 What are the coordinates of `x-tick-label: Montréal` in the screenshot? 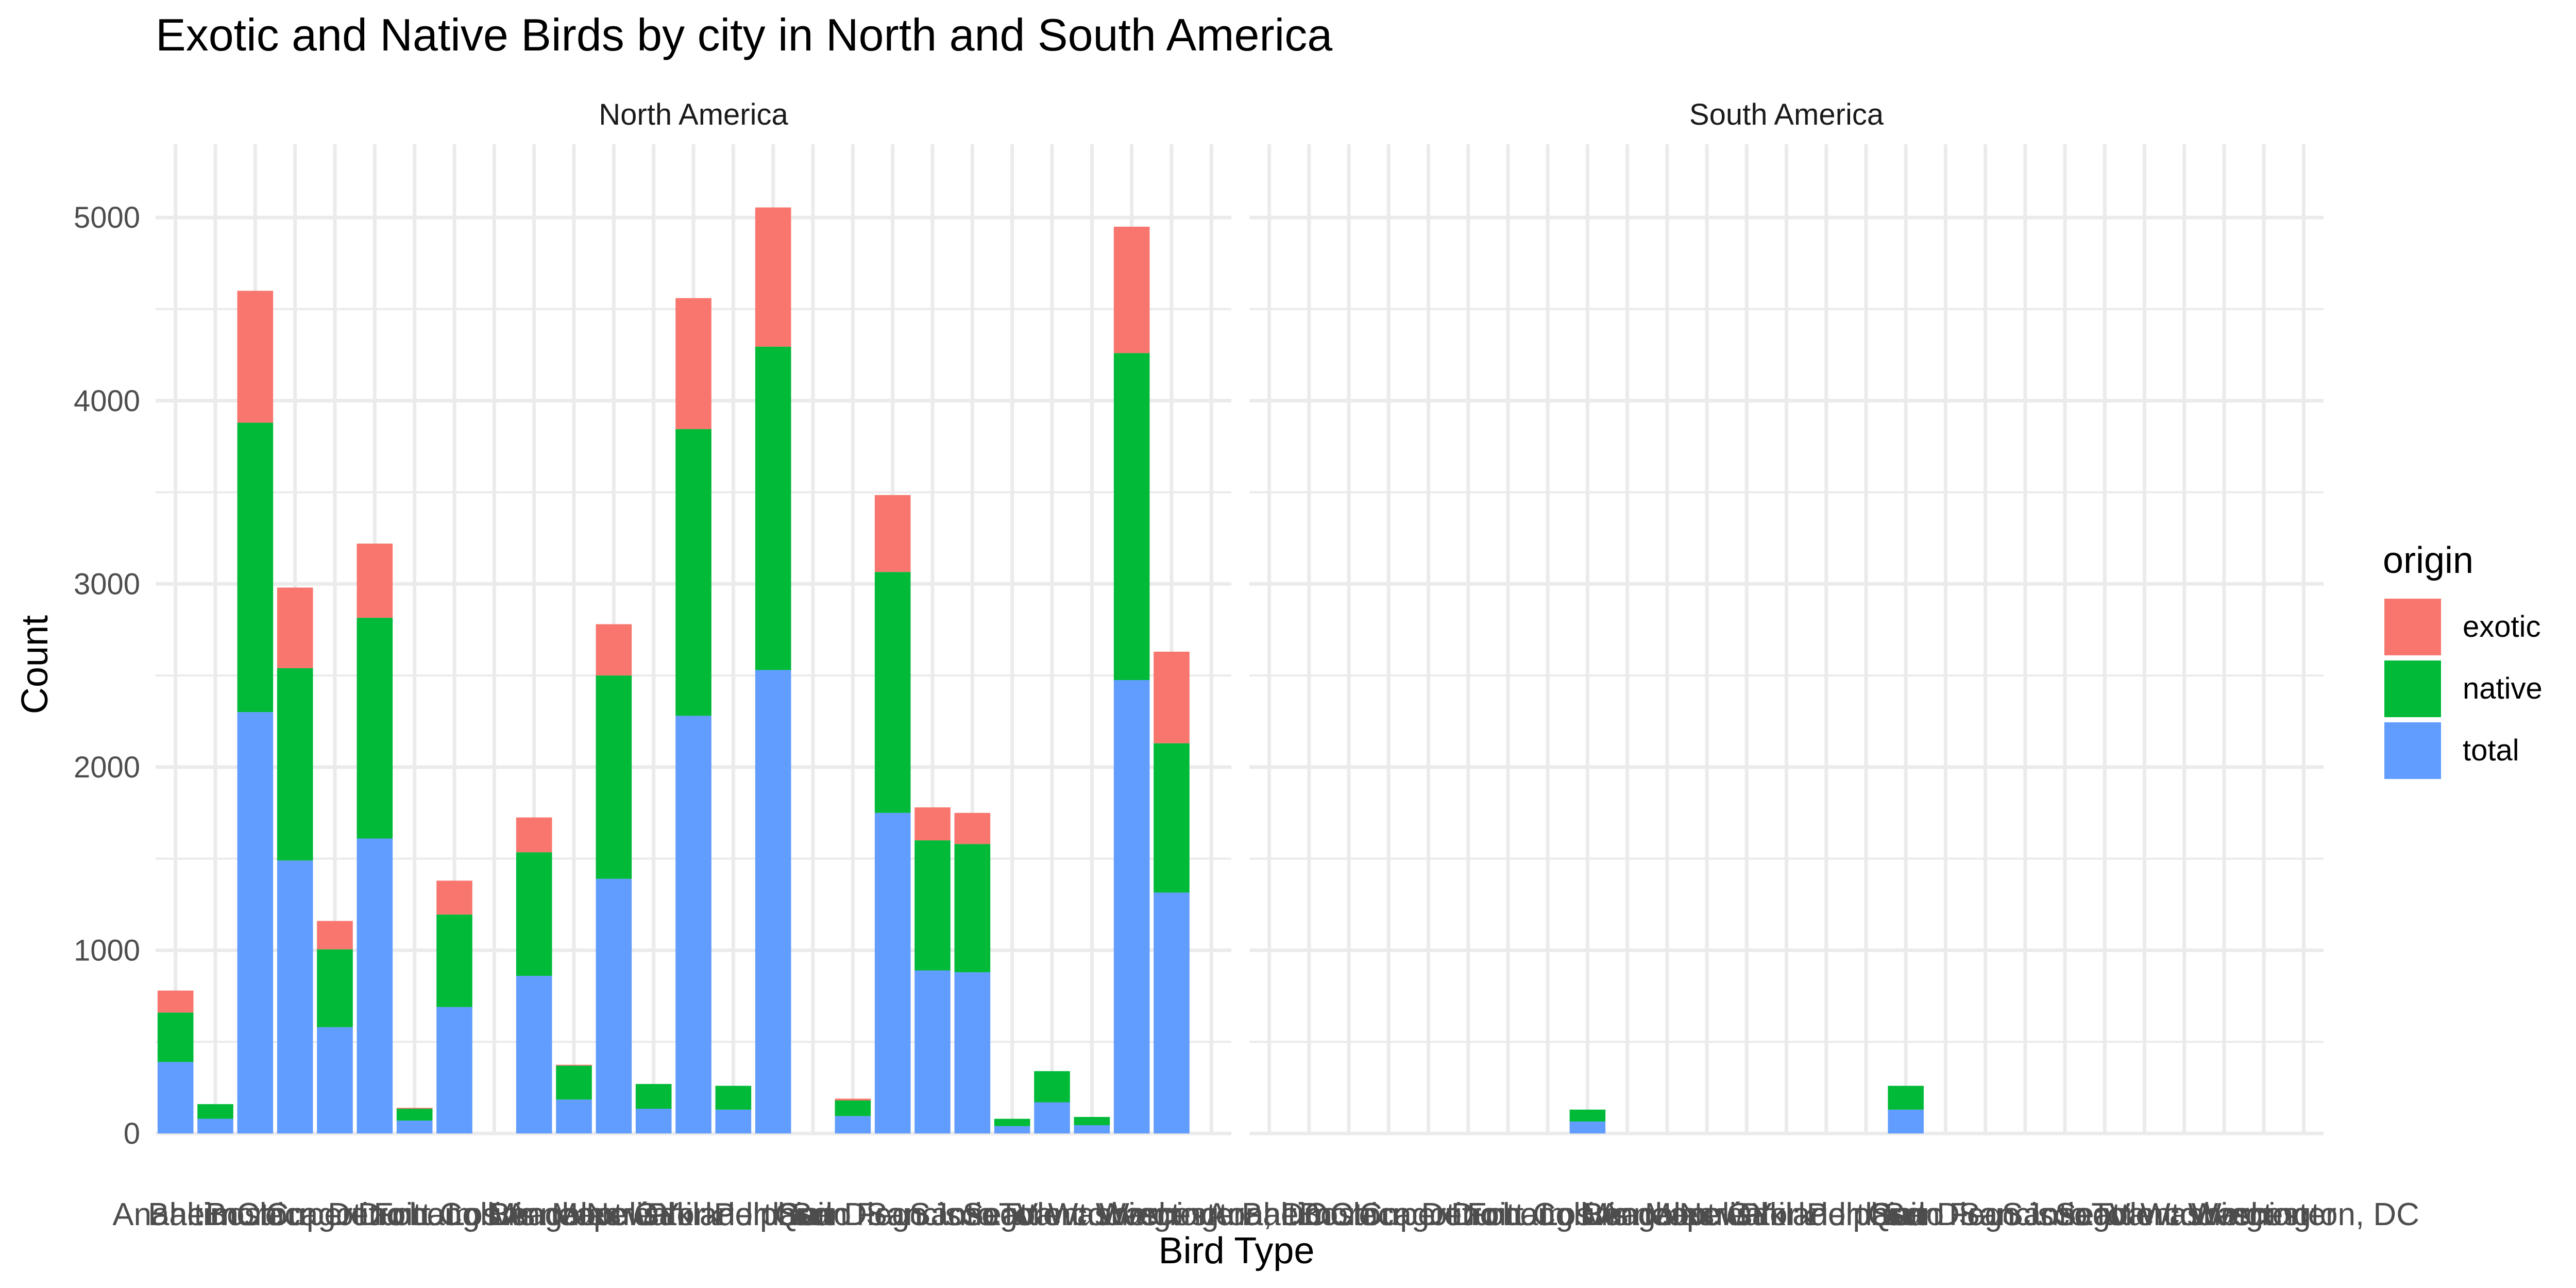 It's located at (614, 1214).